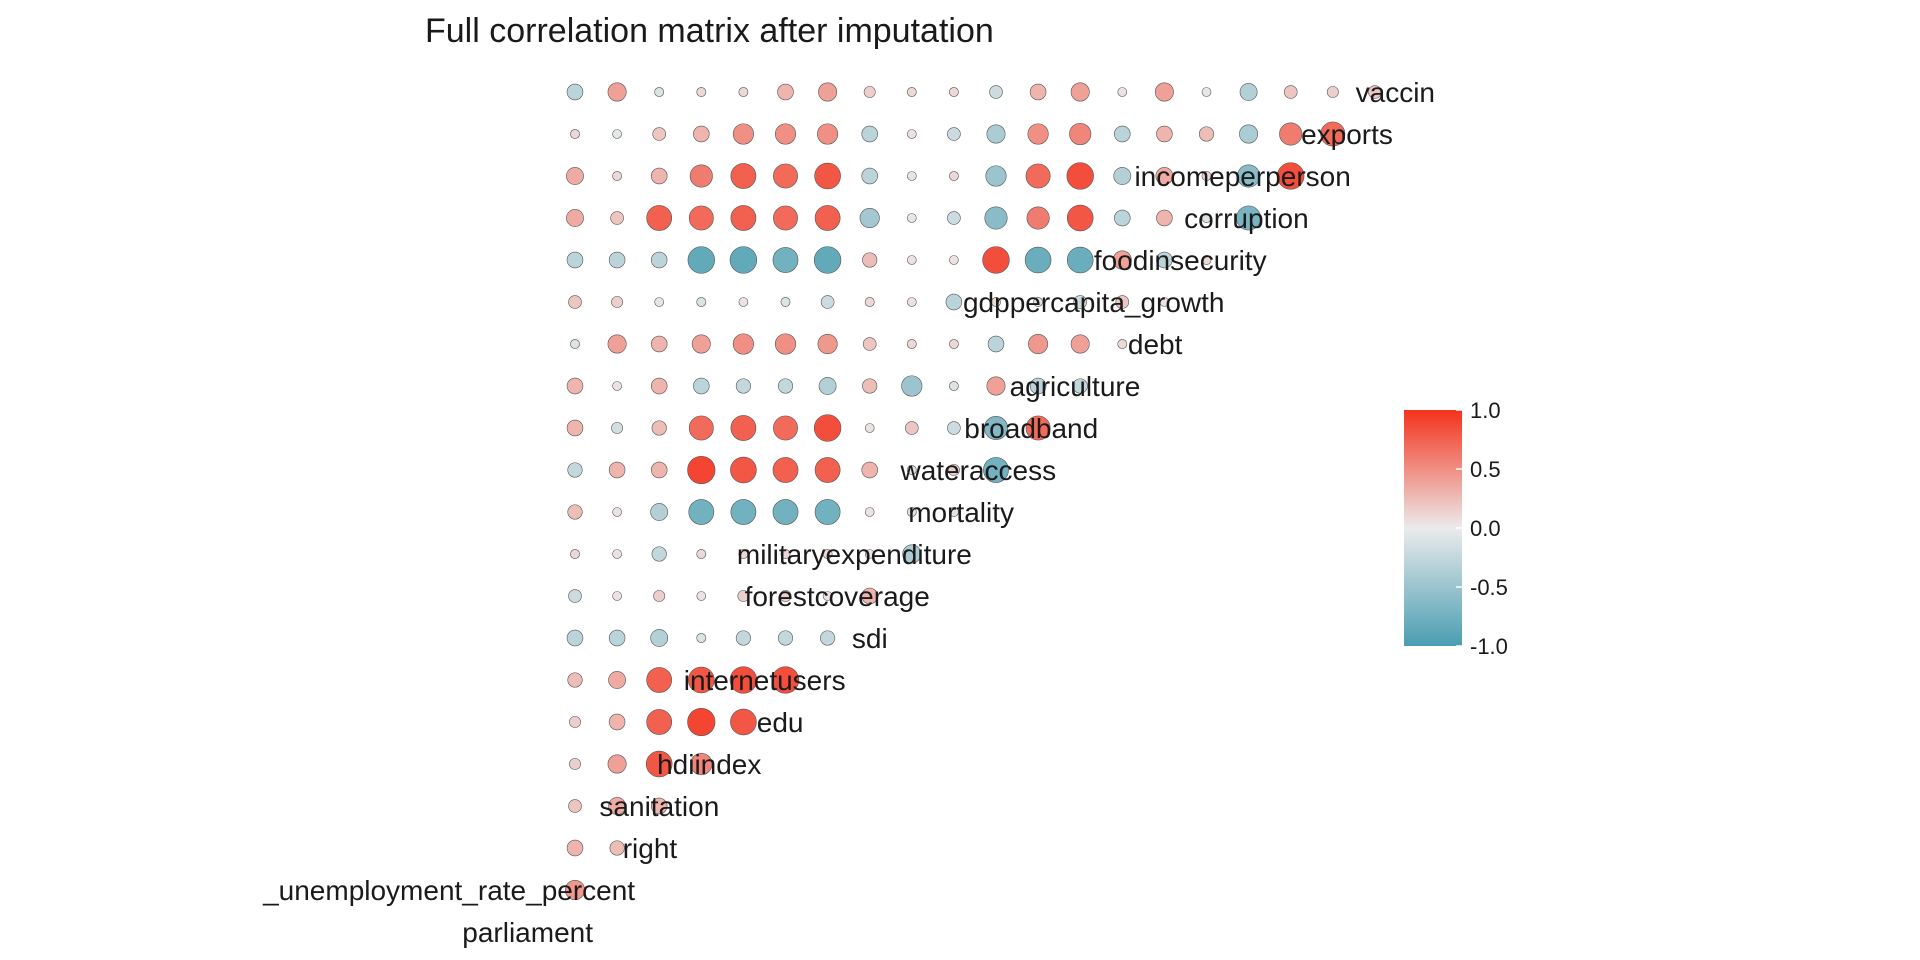 The height and width of the screenshot is (960, 1920). What do you see at coordinates (1038, 176) in the screenshot?
I see `corr-cell-incomeperperson-wateraccess` at bounding box center [1038, 176].